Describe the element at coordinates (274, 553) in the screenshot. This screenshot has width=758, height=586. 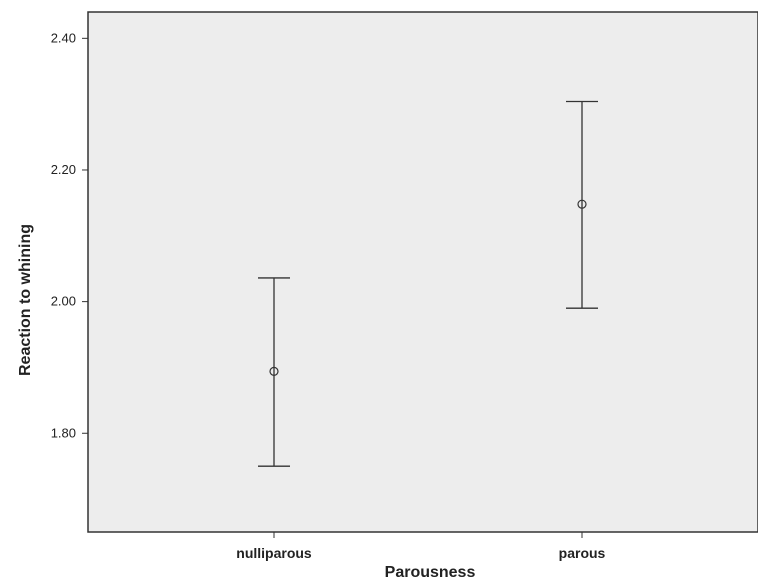
I see `x-tick-label-nulliparous: nulliparous` at that location.